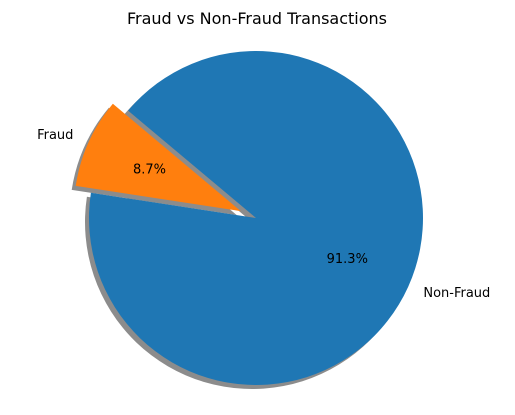 The height and width of the screenshot is (415, 515). Describe the element at coordinates (158, 157) in the screenshot. I see `pie-slice-fraud` at that location.